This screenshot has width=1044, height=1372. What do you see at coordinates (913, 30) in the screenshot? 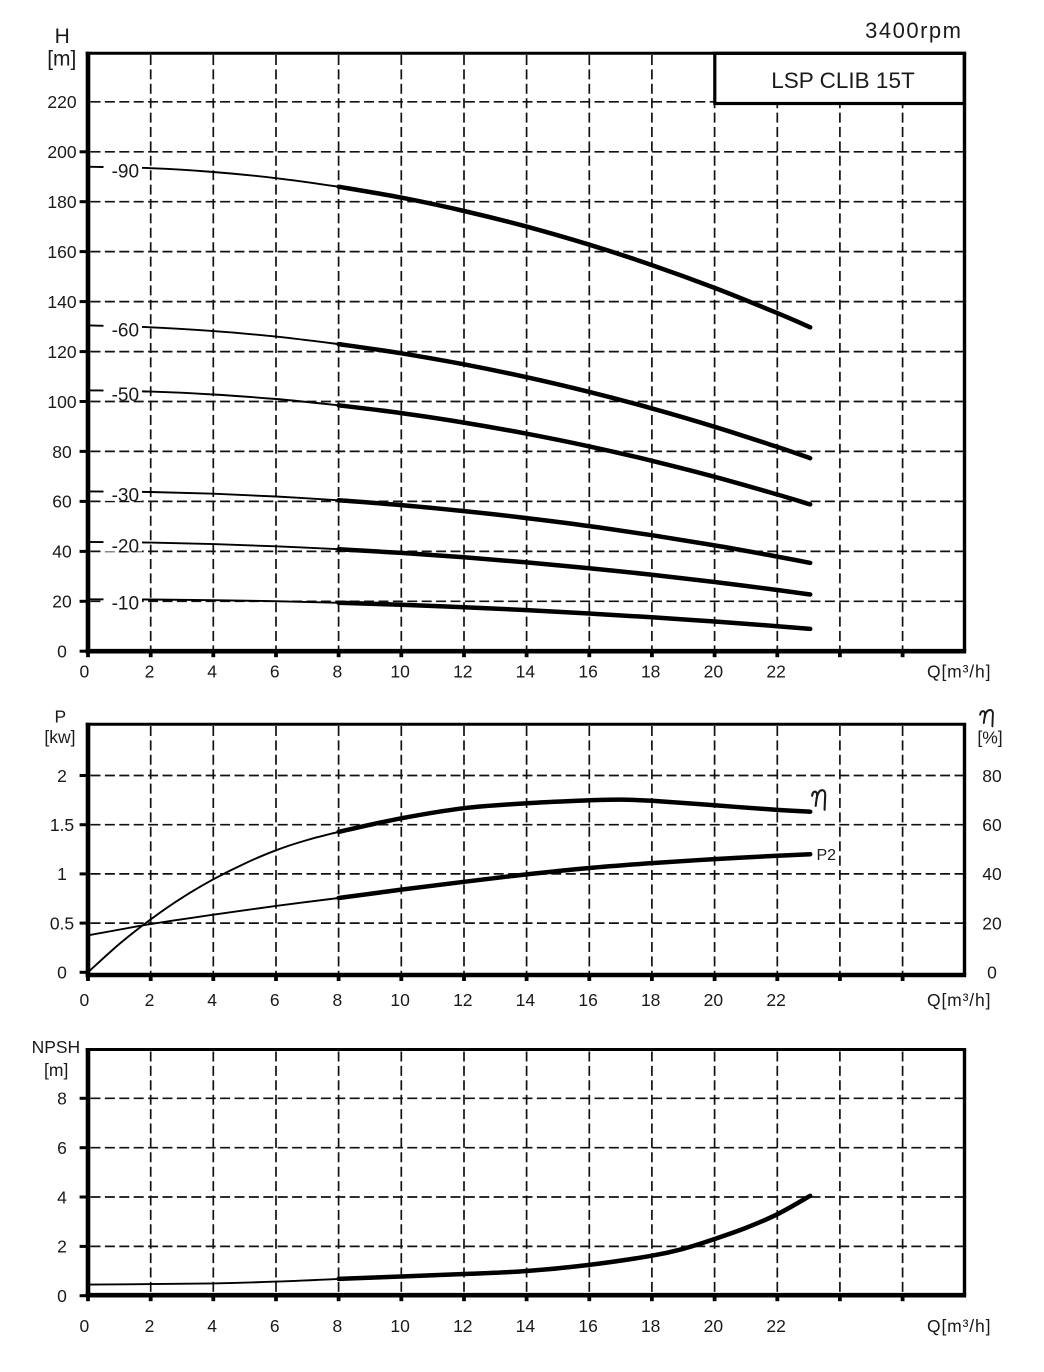
I see `svg-text: 3400rpm` at bounding box center [913, 30].